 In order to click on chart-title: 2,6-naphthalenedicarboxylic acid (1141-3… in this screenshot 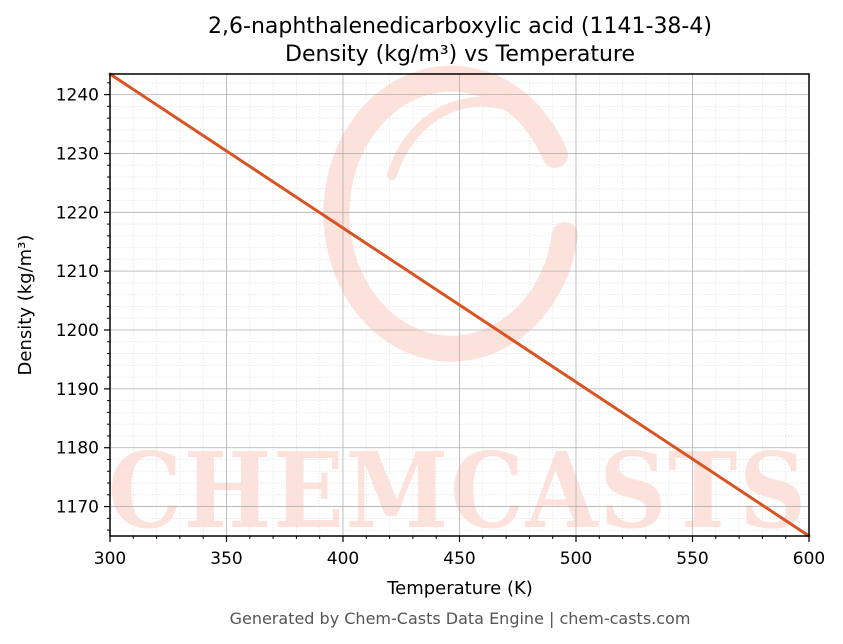, I will do `click(460, 26)`.